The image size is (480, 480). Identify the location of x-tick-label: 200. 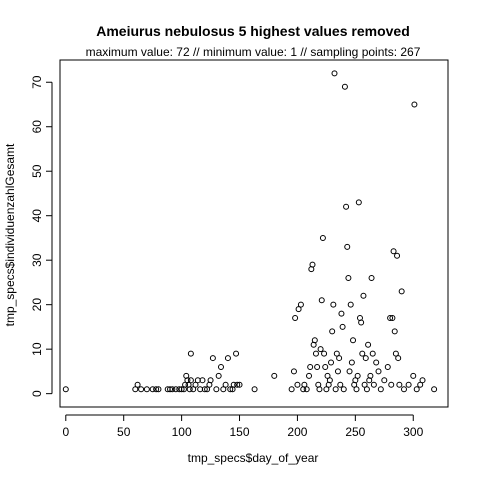
(297, 432).